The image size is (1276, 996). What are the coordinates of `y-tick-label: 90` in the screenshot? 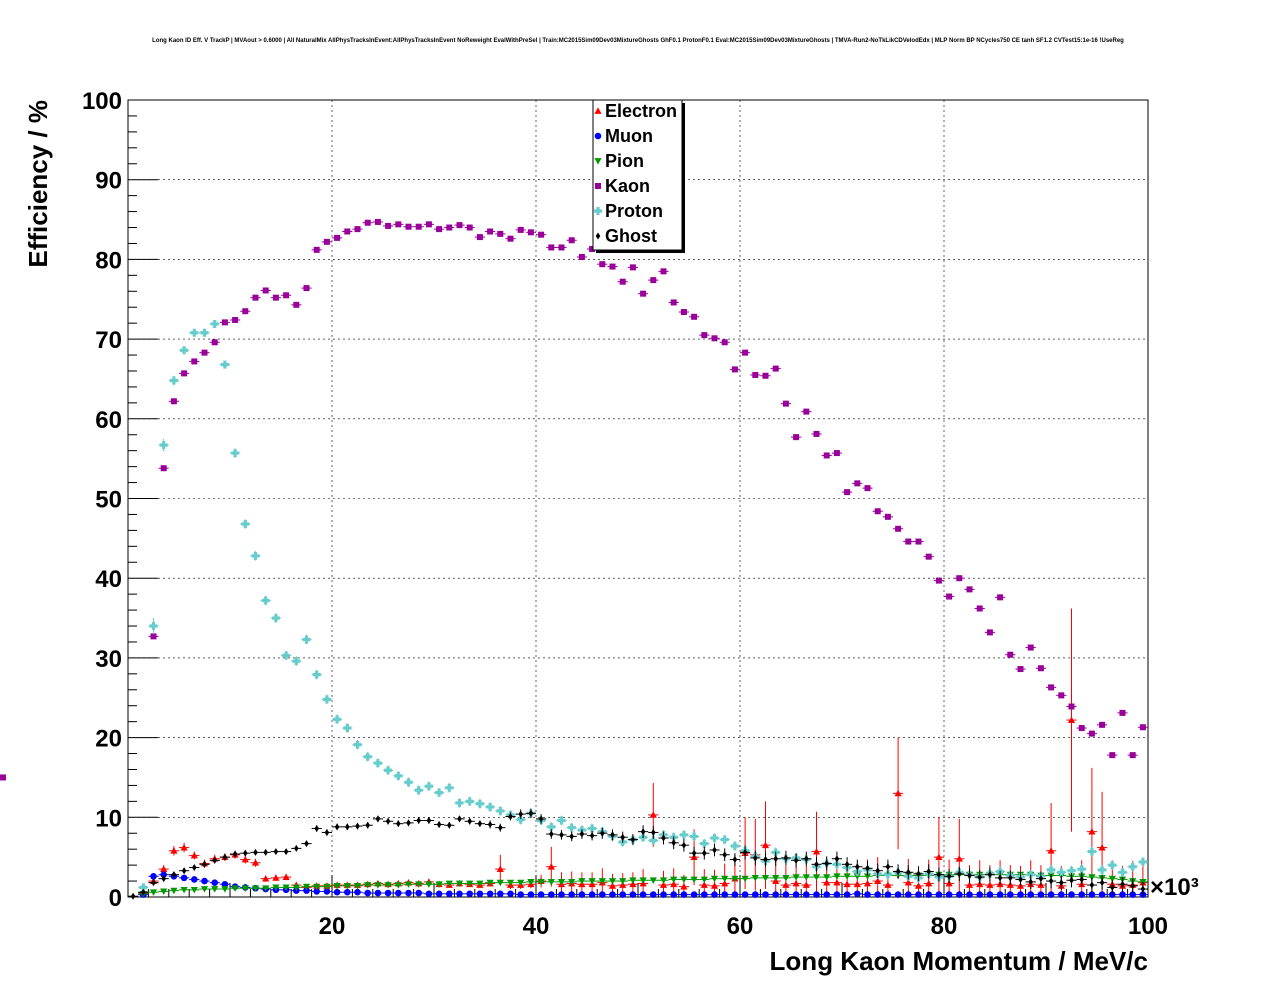 It's located at (108, 181).